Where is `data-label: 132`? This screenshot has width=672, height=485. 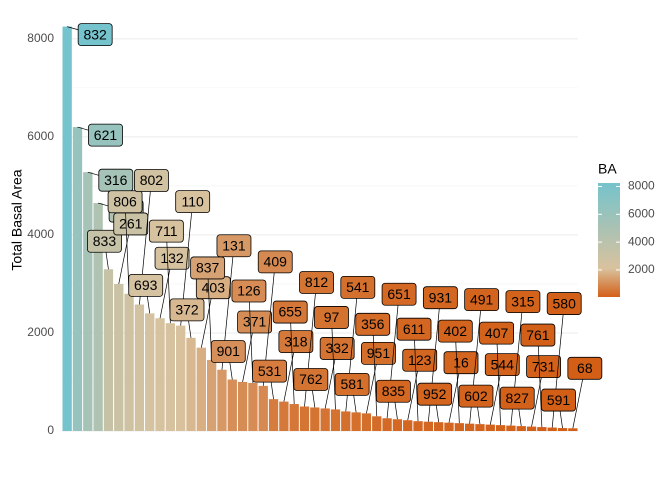 data-label: 132 is located at coordinates (172, 282).